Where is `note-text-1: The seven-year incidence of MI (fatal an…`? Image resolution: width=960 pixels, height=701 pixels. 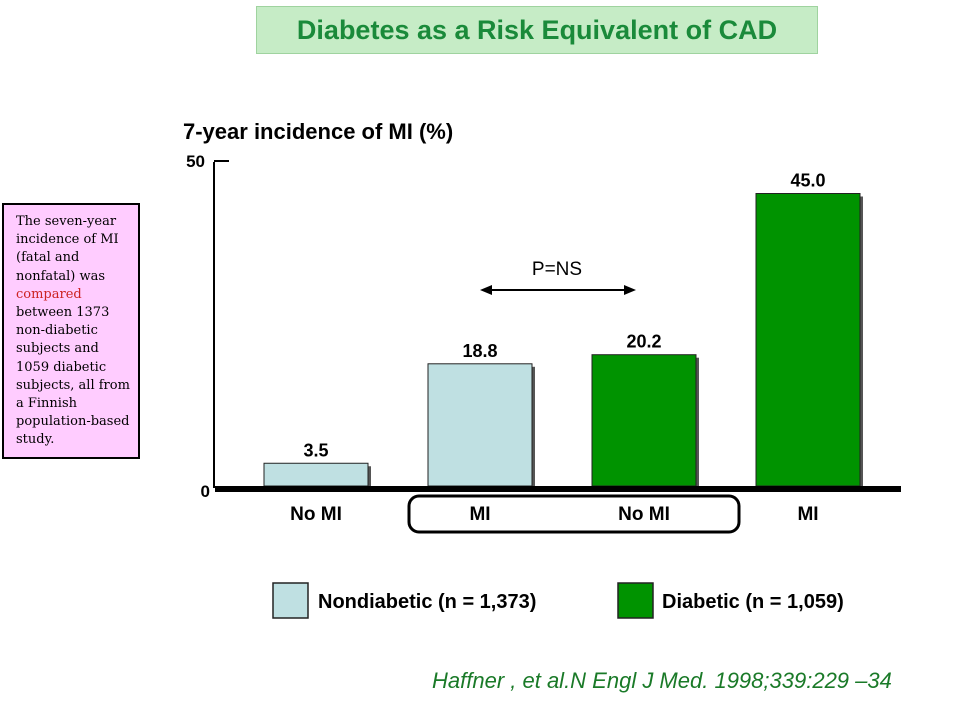
note-text-1: The seven-year incidence of MI (fatal an… is located at coordinates (67, 249).